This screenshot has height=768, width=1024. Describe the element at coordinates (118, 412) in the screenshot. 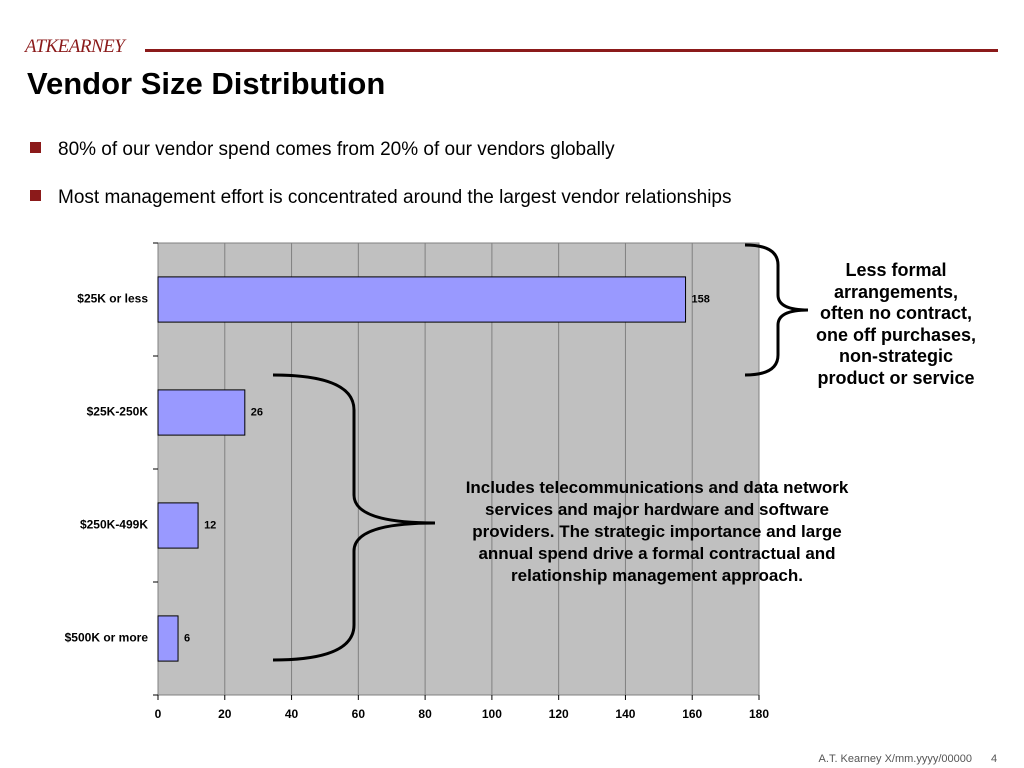

I see `y-tick-label: $25K-250K` at that location.